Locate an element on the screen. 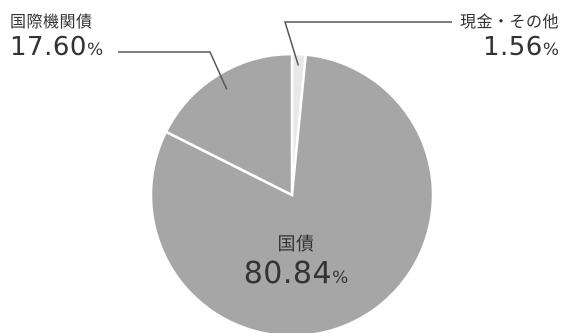  slice-label-jgb: 国債 is located at coordinates (296, 244).